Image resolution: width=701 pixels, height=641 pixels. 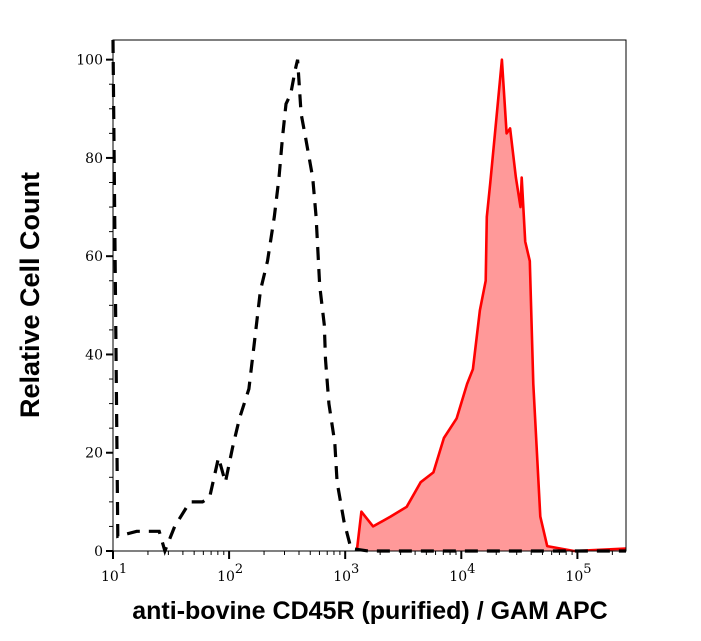 I want to click on y-tick-label: 20, so click(x=94, y=454).